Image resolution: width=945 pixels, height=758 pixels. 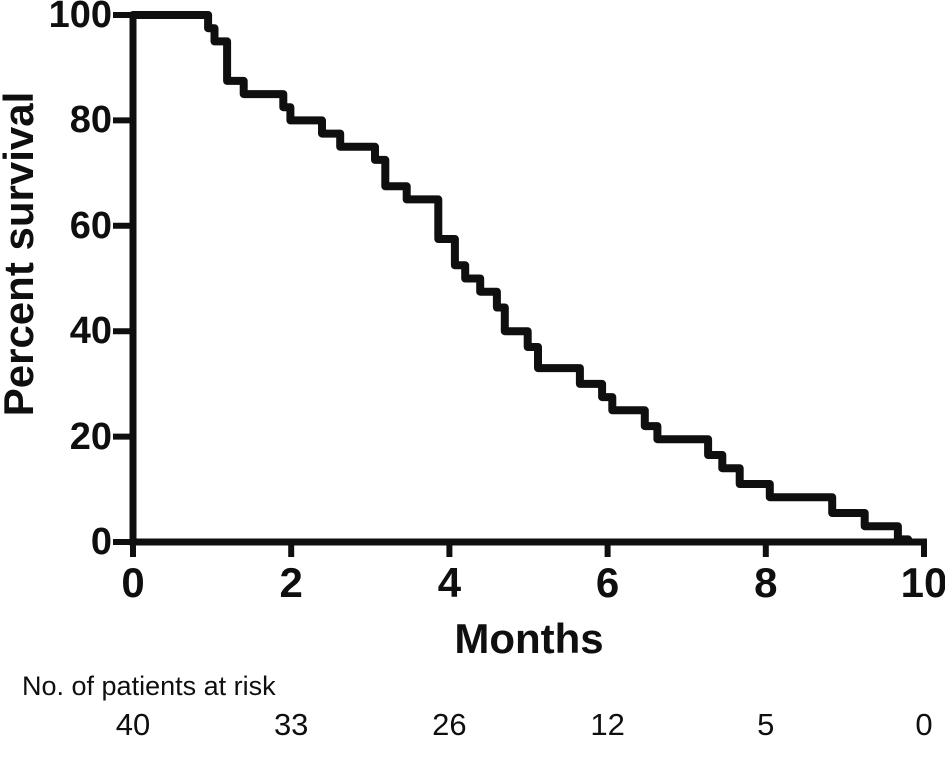 I want to click on y-tick-label-60: 60, so click(x=90, y=225).